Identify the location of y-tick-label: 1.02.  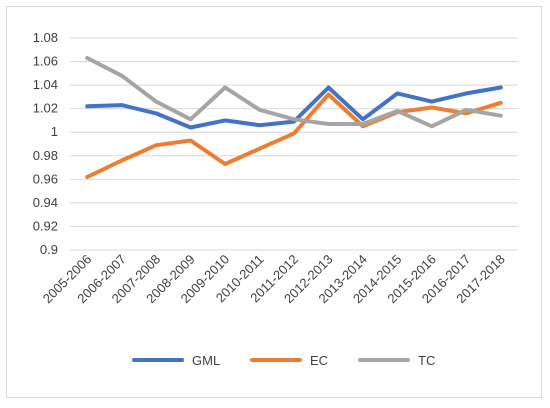
(45, 108).